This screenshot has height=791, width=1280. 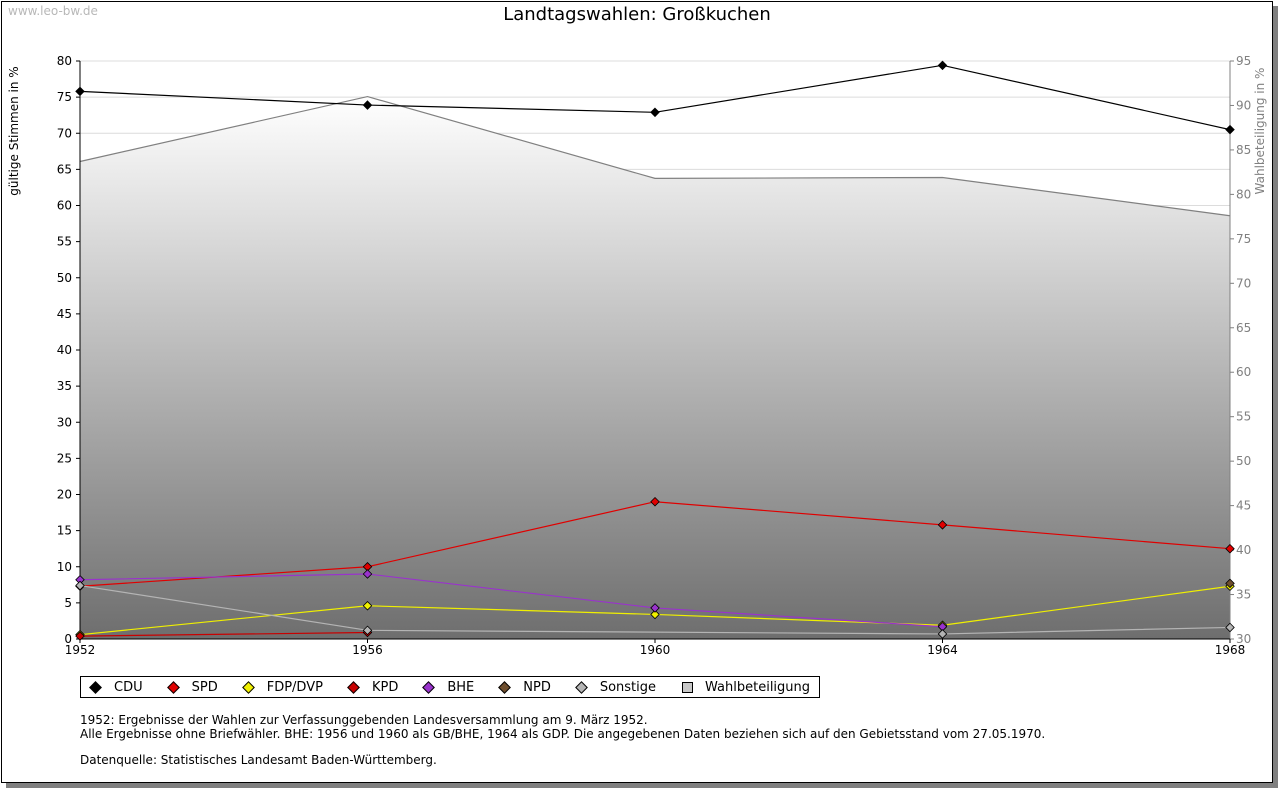 I want to click on legend-marker-kpd, so click(x=353, y=687).